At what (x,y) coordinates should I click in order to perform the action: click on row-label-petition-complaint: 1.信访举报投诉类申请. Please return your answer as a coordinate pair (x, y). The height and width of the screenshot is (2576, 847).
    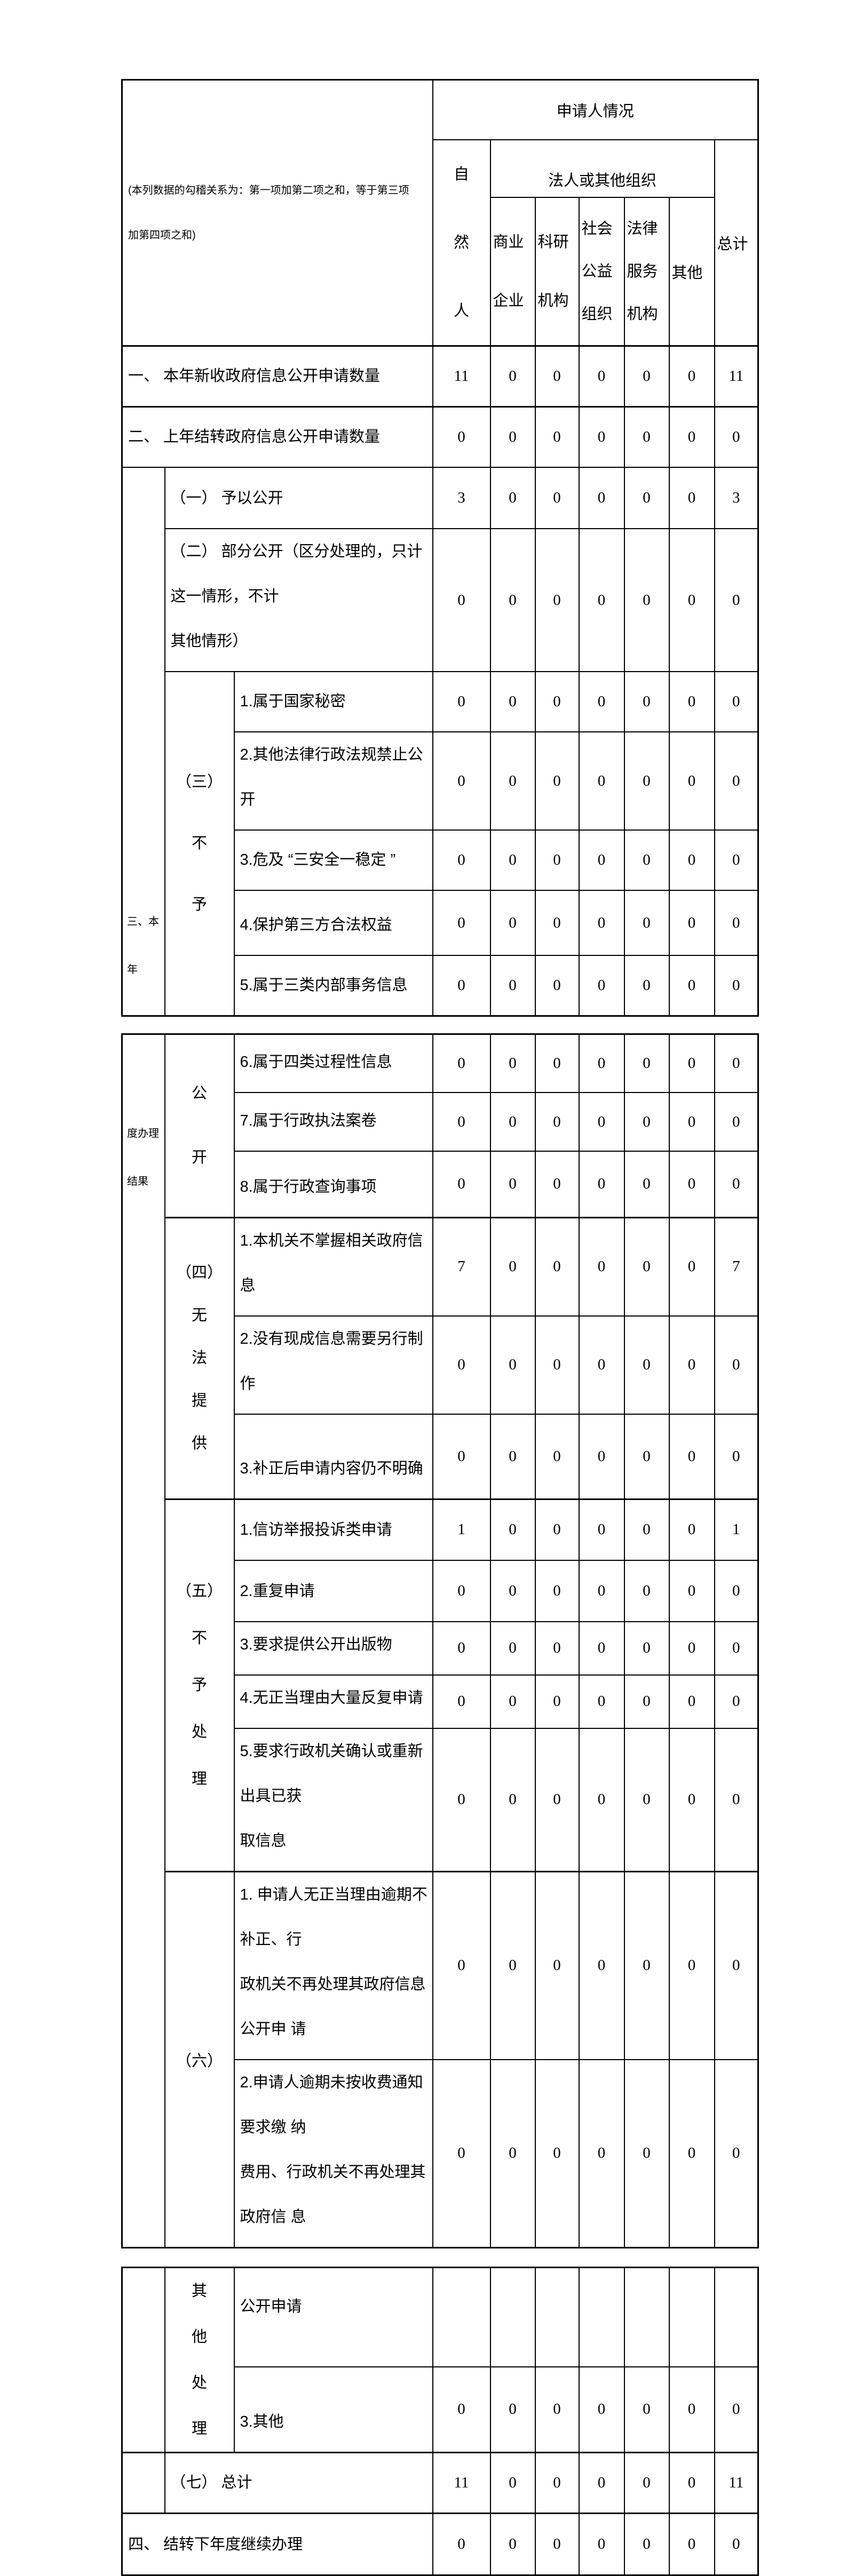
    Looking at the image, I should click on (333, 1529).